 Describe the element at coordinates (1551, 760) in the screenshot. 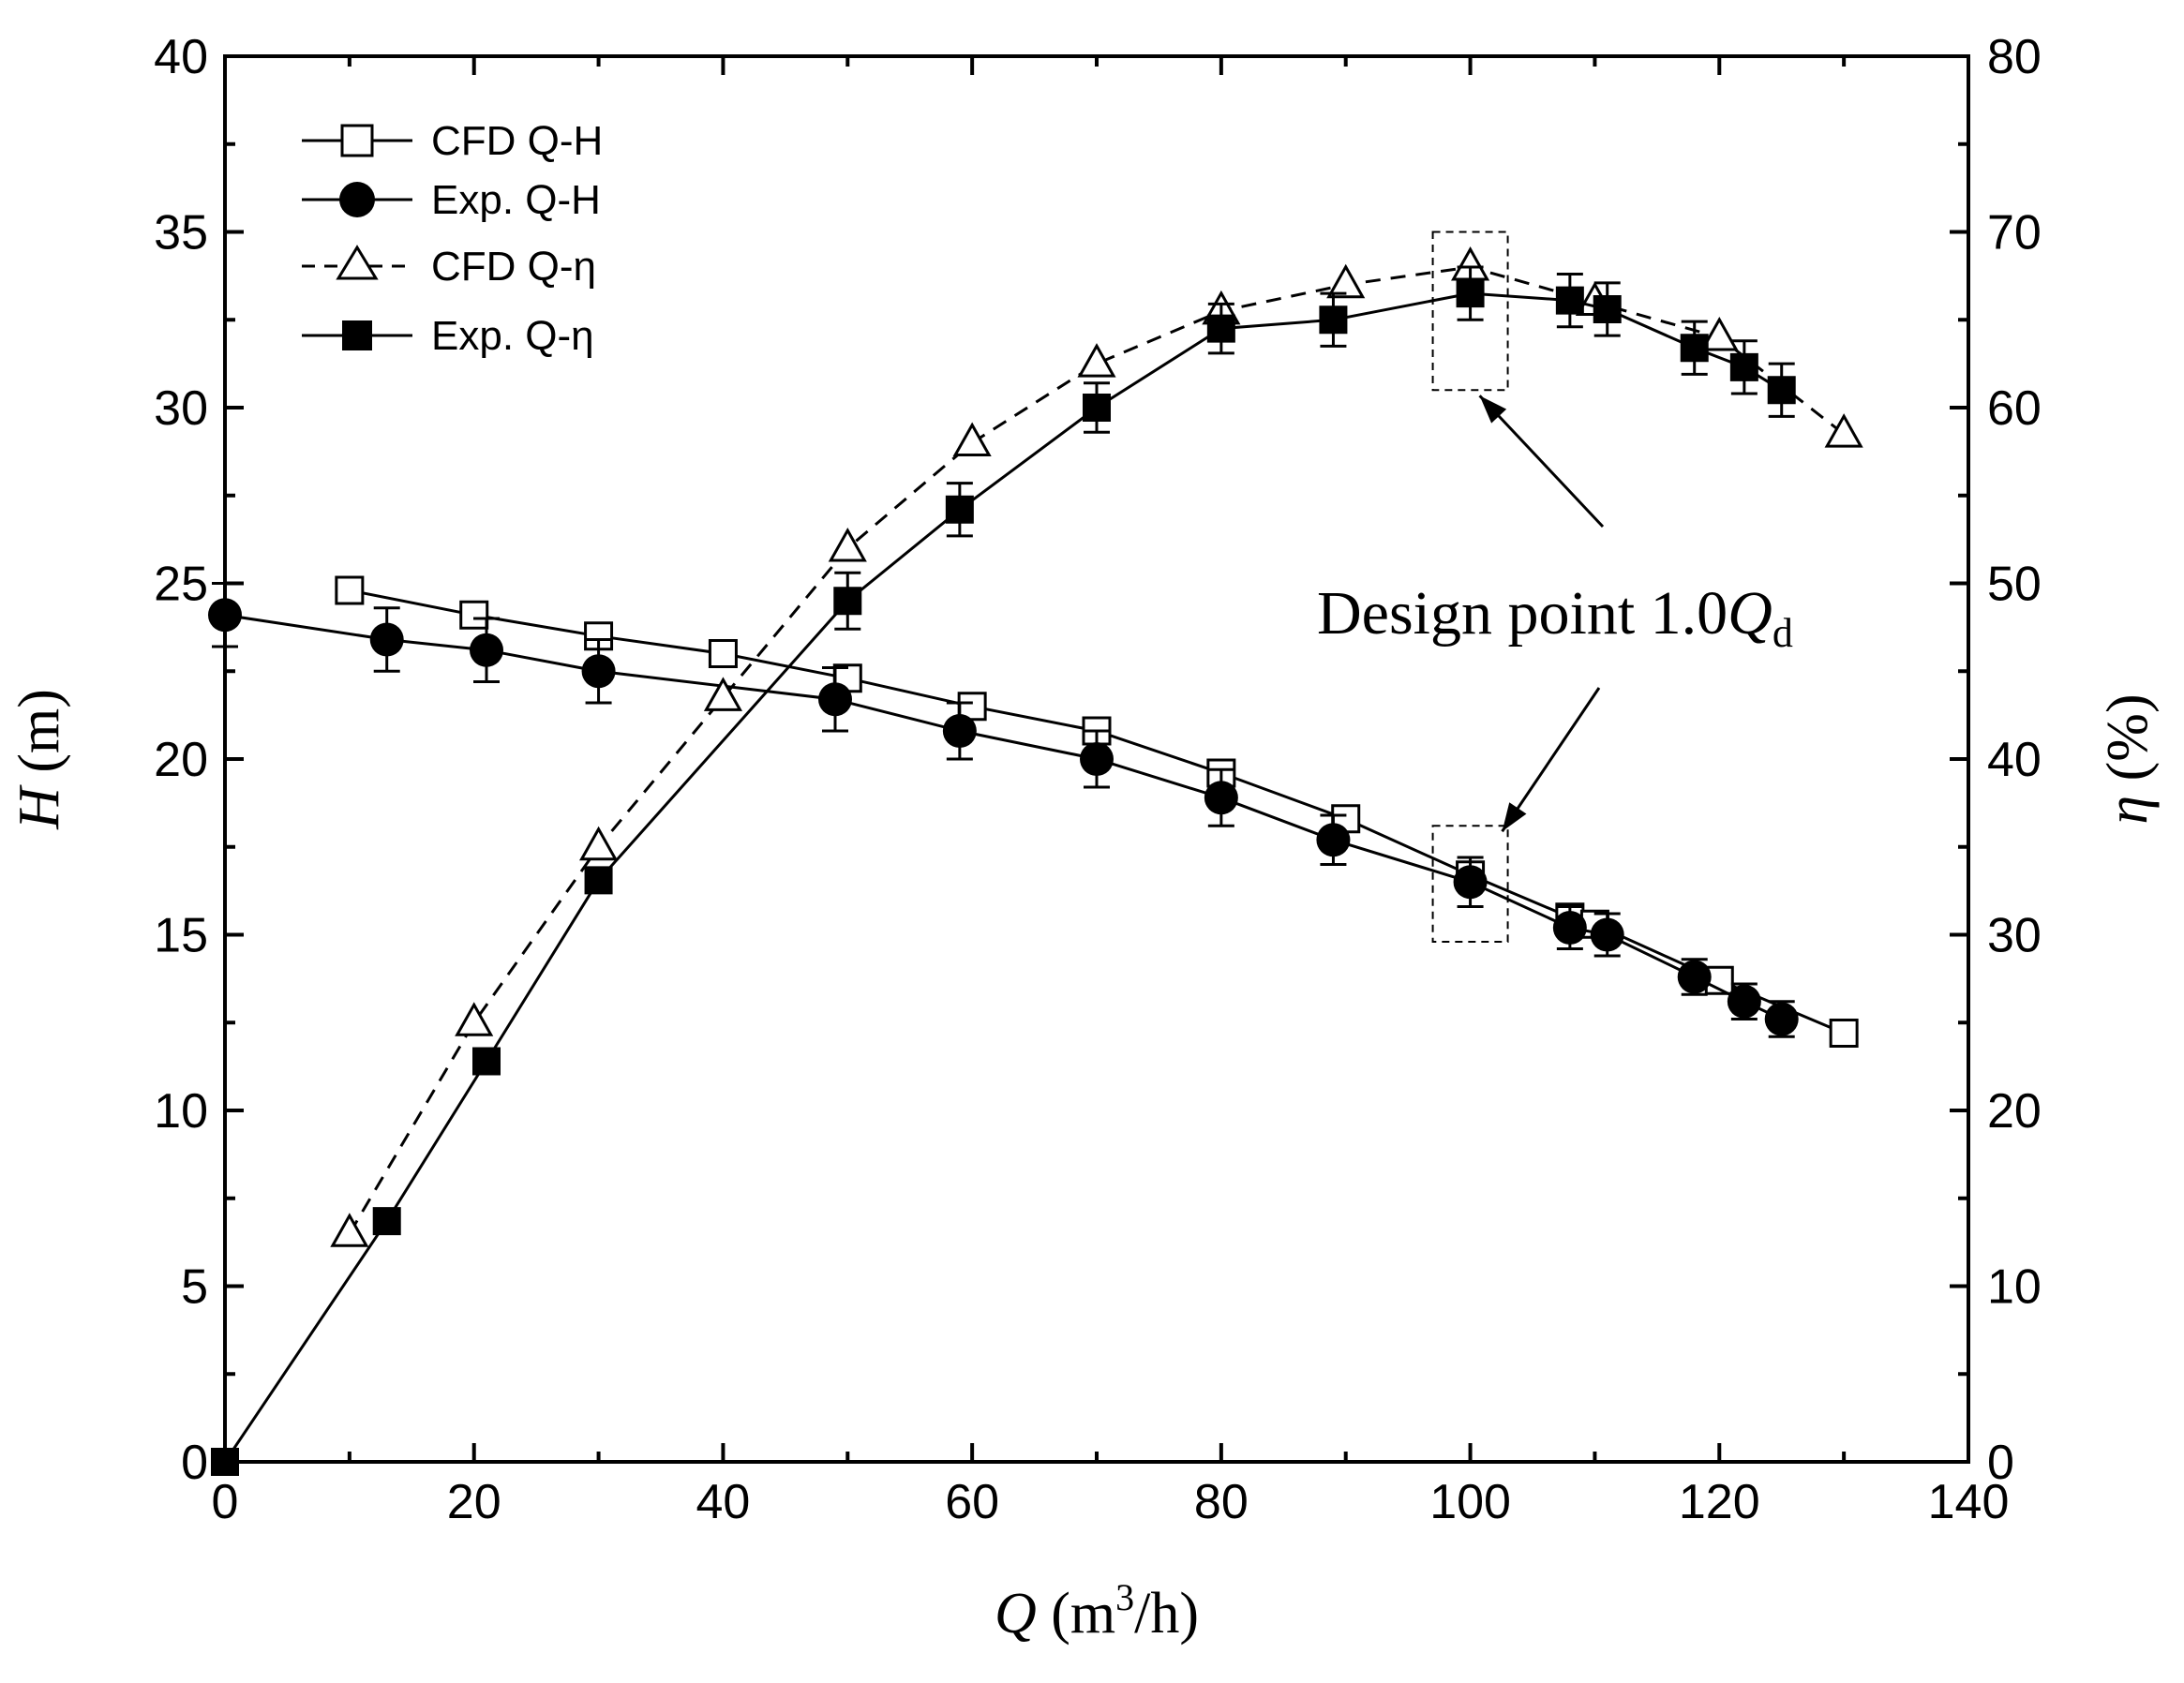

I see `arrow-to-head-design-point-shaft` at that location.